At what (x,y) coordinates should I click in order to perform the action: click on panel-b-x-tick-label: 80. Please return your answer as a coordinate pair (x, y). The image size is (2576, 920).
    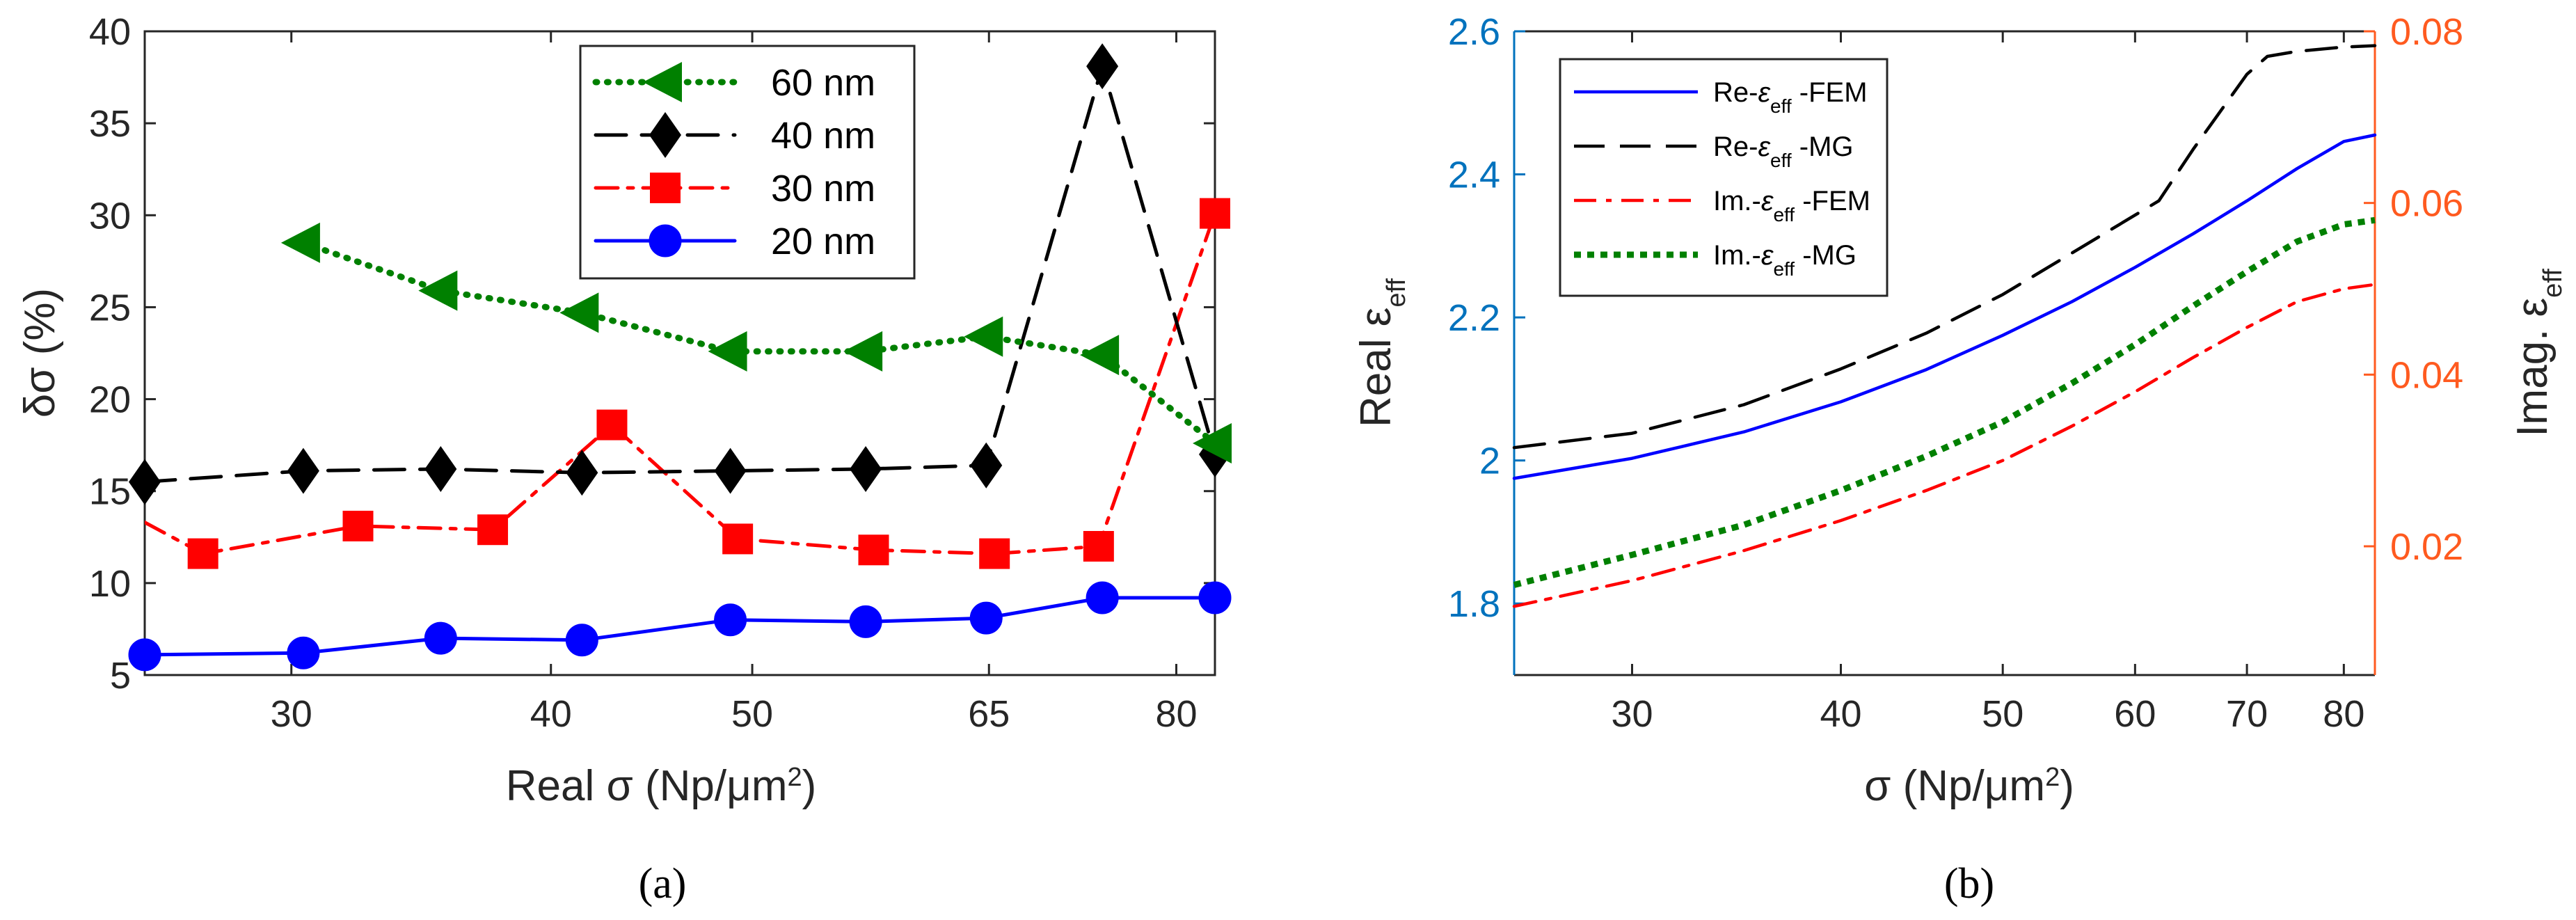
    Looking at the image, I should click on (2343, 714).